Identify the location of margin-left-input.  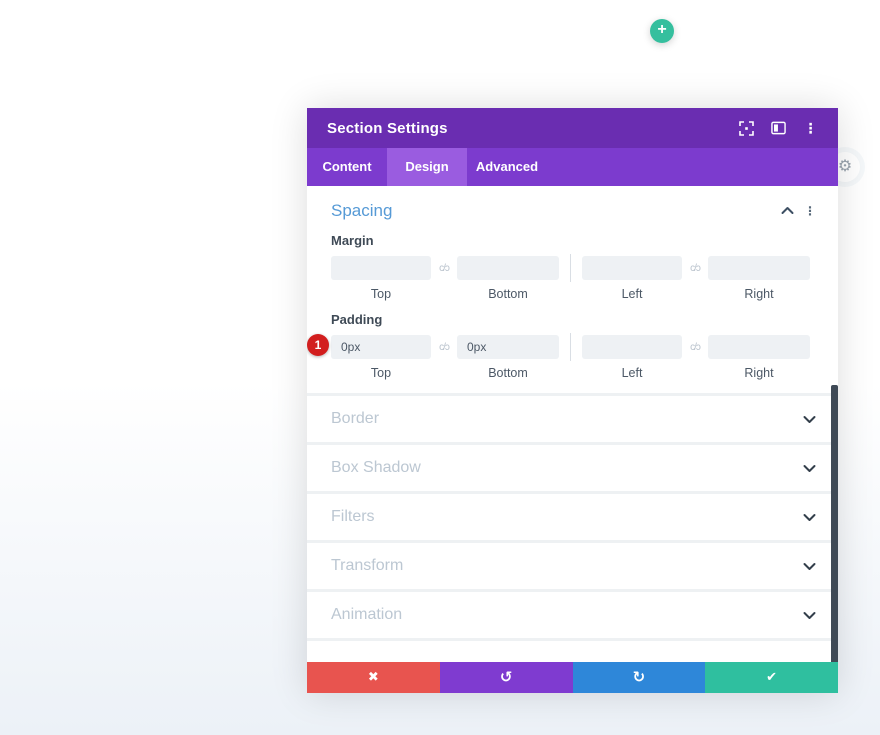
(632, 268).